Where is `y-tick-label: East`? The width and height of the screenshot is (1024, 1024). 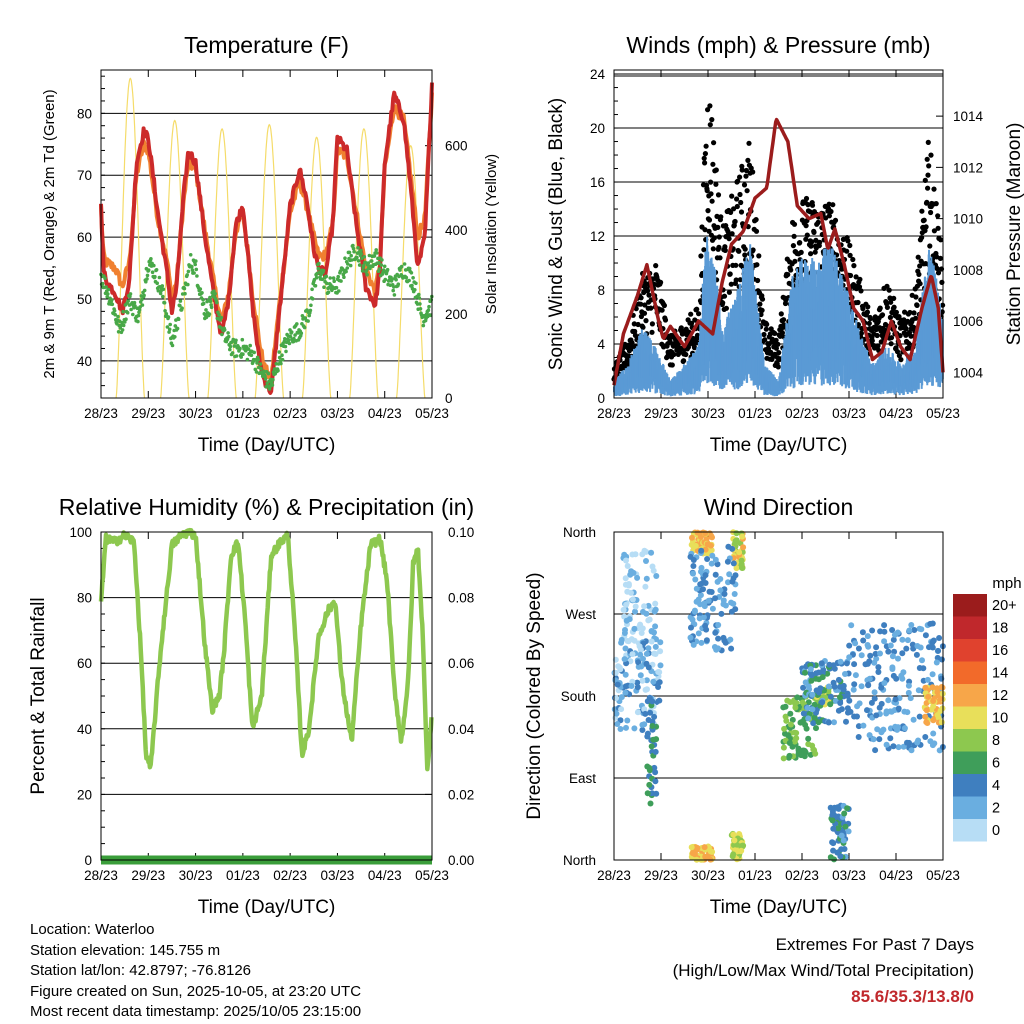
y-tick-label: East is located at coordinates (582, 778).